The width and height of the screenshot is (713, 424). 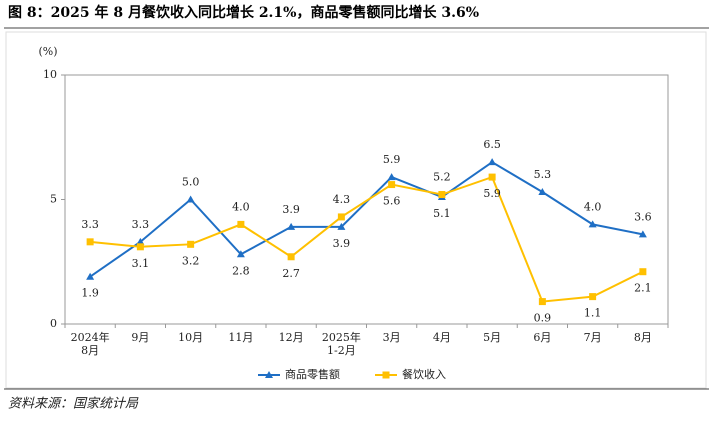 I want to click on value-label: 2.1, so click(x=643, y=288).